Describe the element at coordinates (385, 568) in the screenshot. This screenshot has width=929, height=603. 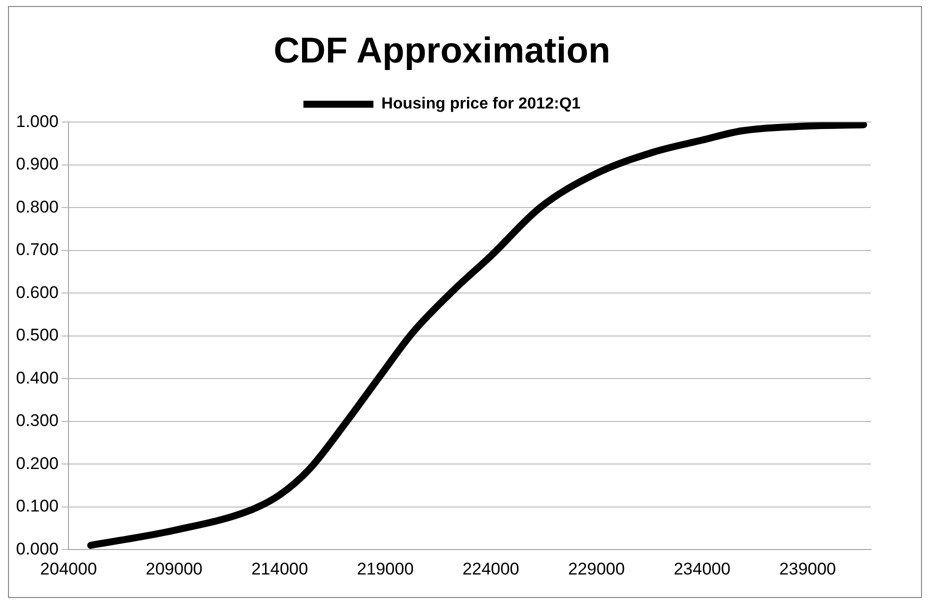
I see `x-tick-label: 219000` at that location.